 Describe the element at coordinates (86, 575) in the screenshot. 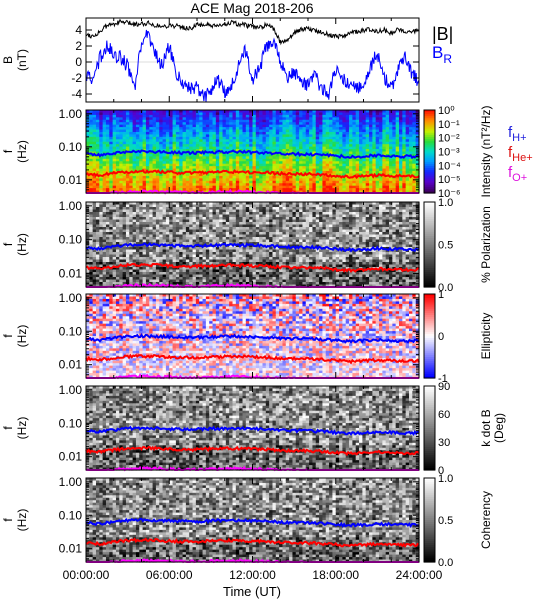

I see `x-tick-label: 00:00:00` at that location.